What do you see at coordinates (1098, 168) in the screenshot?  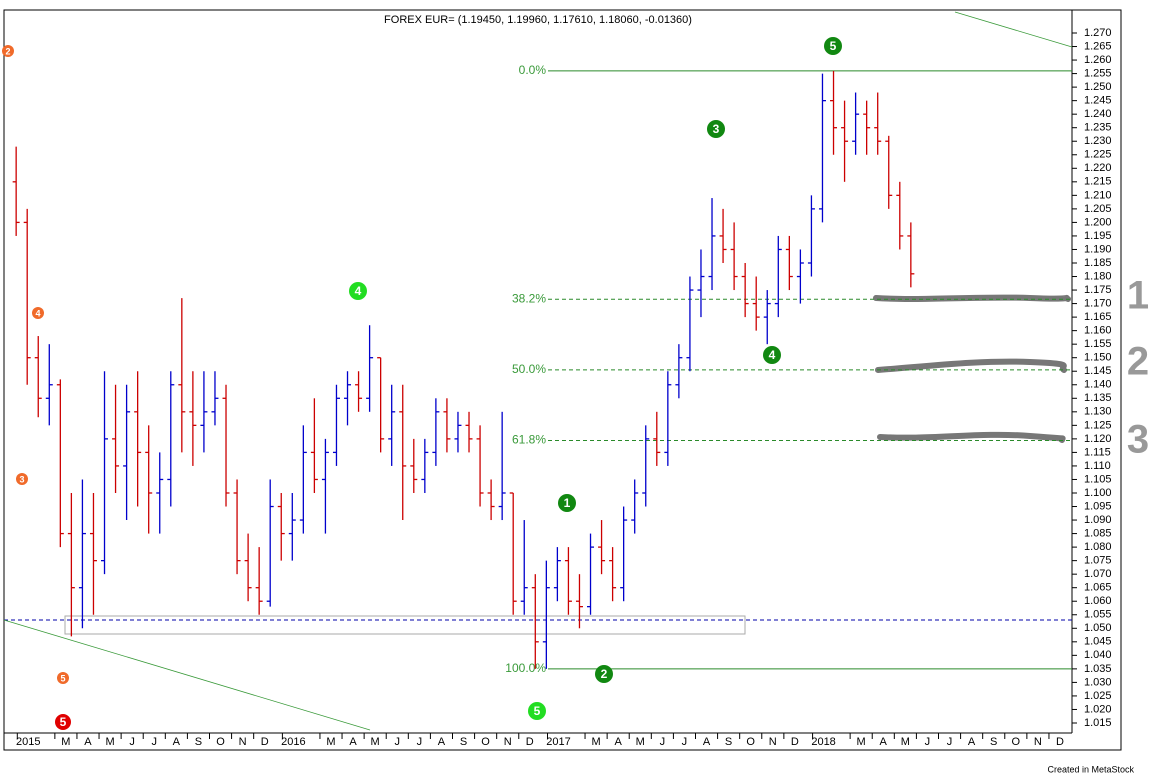 I see `y-tick-label: 1.220` at bounding box center [1098, 168].